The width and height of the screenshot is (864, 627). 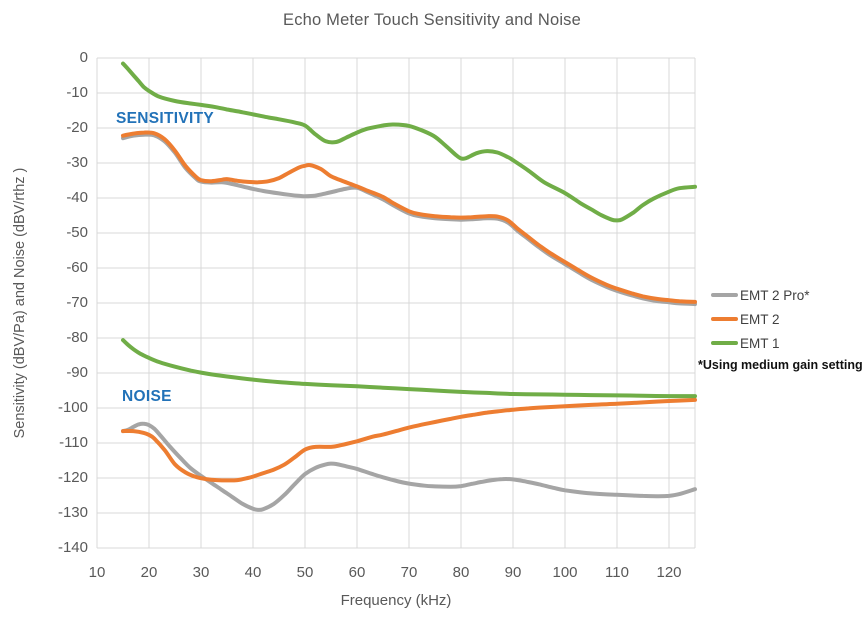 I want to click on x-tick-label: 100, so click(x=565, y=572).